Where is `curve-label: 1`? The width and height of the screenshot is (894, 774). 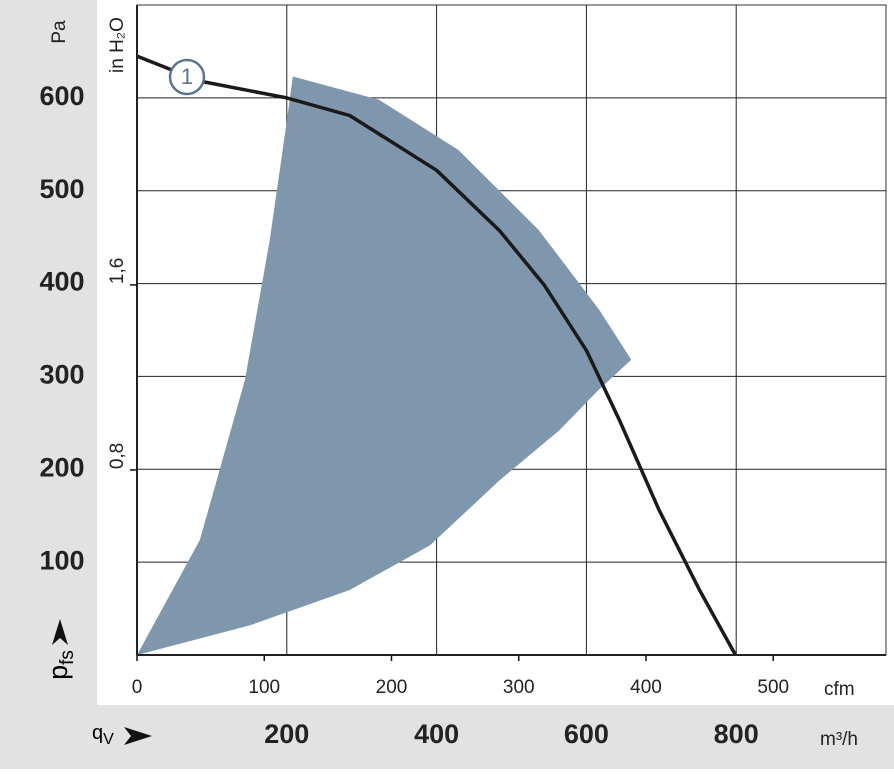 curve-label: 1 is located at coordinates (187, 76).